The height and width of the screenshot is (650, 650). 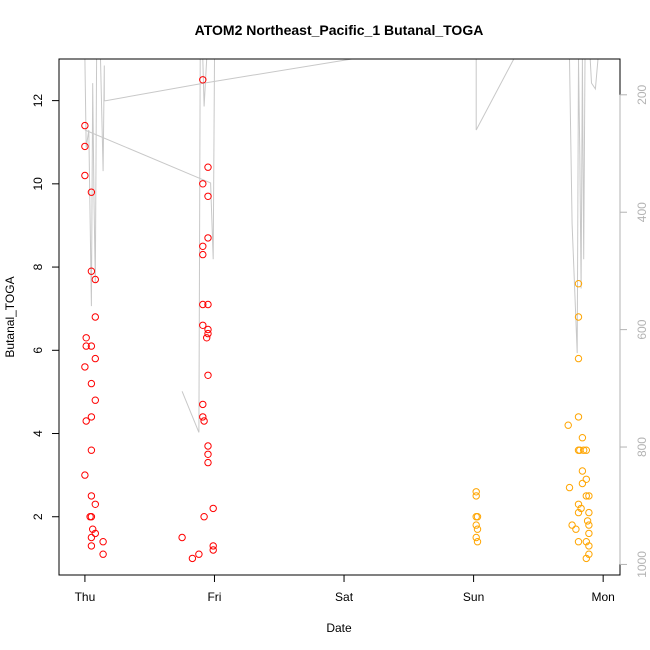 I want to click on x-tick-label: Sat, so click(x=344, y=597).